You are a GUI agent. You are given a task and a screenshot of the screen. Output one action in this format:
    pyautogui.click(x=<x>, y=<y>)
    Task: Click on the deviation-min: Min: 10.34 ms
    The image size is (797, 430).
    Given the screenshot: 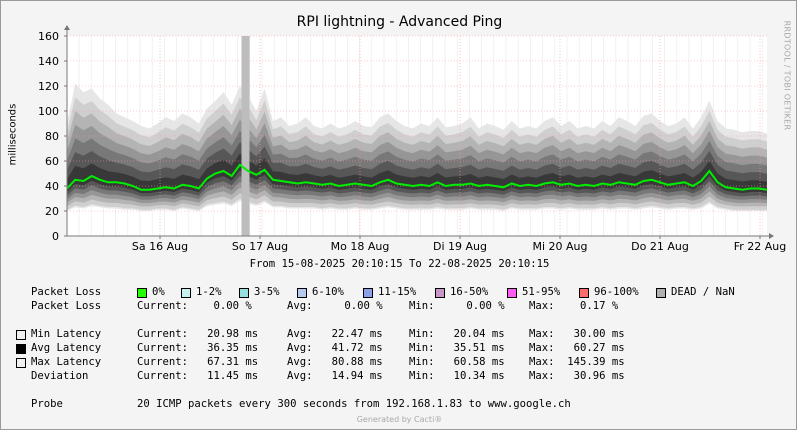 What is the action you would take?
    pyautogui.click(x=457, y=376)
    